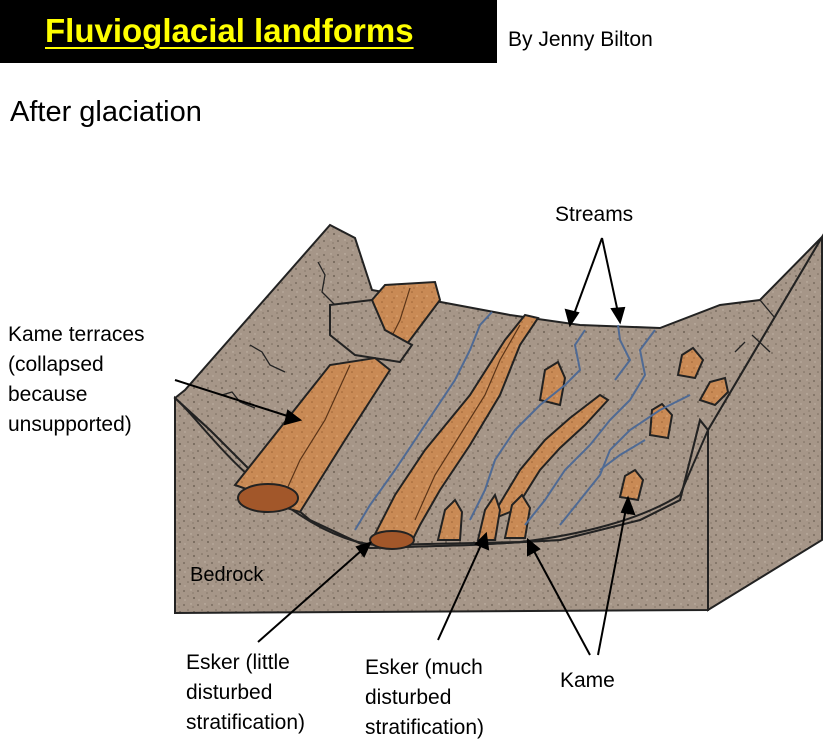 This screenshot has width=835, height=749. Describe the element at coordinates (580, 39) in the screenshot. I see `author-credit: By Jenny Bilton` at that location.